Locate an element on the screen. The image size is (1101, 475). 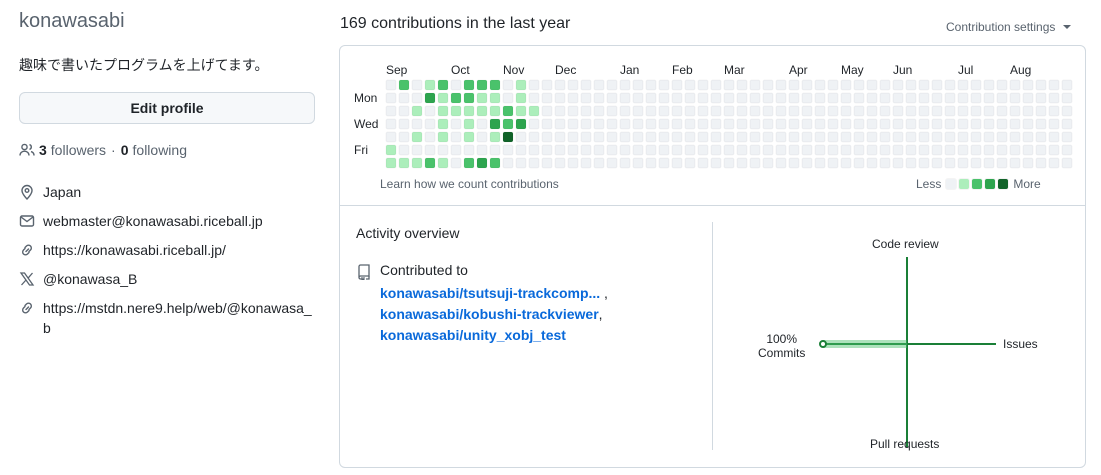
mastodon-link: https://mstdn.nere9.help/web/@konawasa_b is located at coordinates (177, 318).